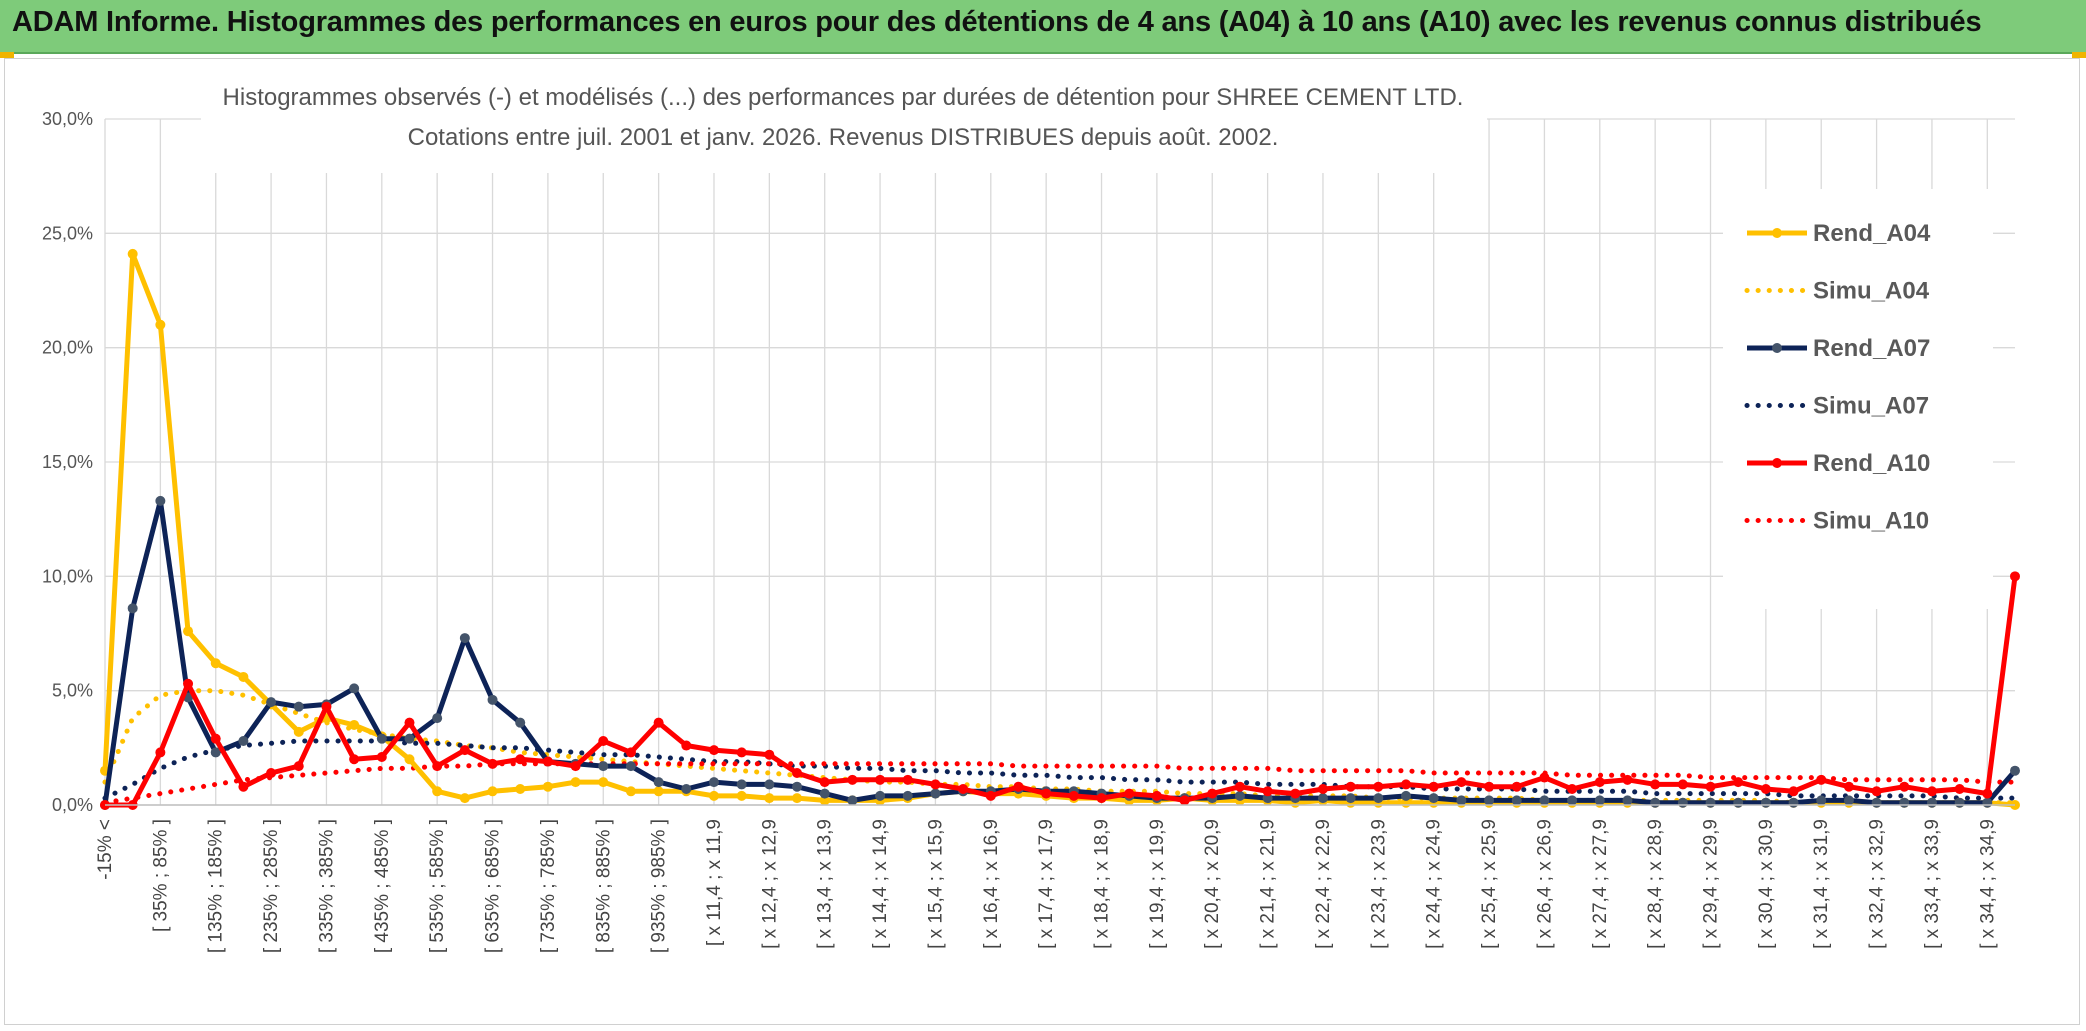 Image resolution: width=2086 pixels, height=1031 pixels. What do you see at coordinates (1932, 884) in the screenshot?
I see `x-tick-label: [ x 33,4 ; x 33,9` at bounding box center [1932, 884].